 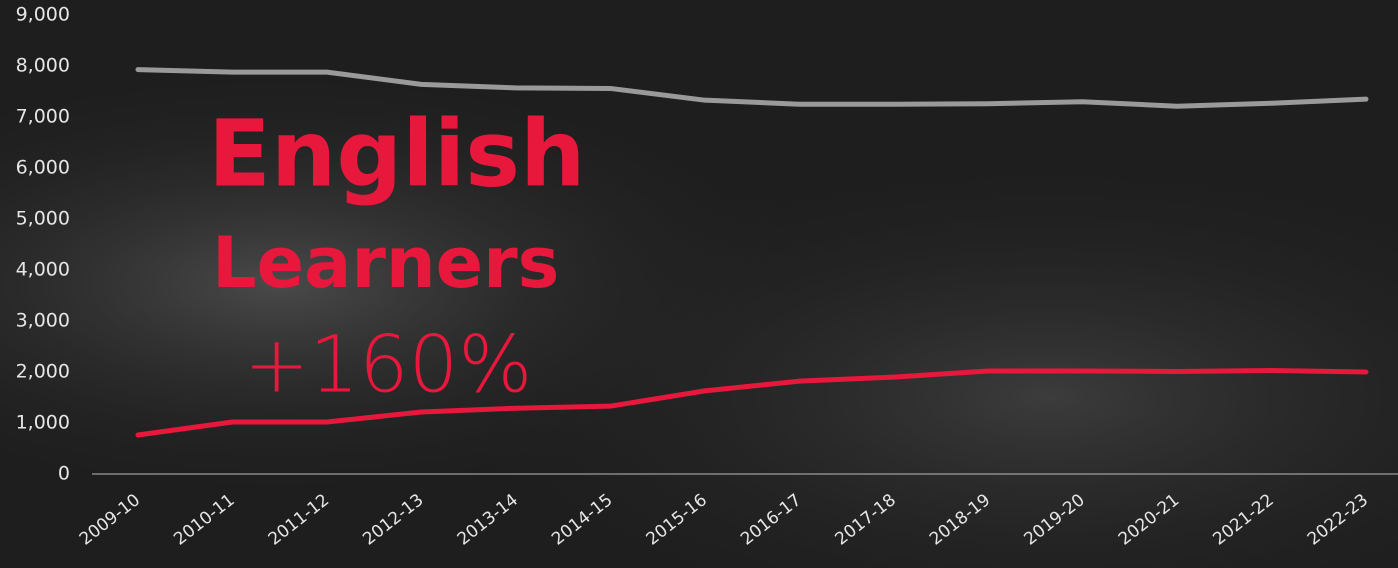 What do you see at coordinates (397, 153) in the screenshot?
I see `annotation: English` at bounding box center [397, 153].